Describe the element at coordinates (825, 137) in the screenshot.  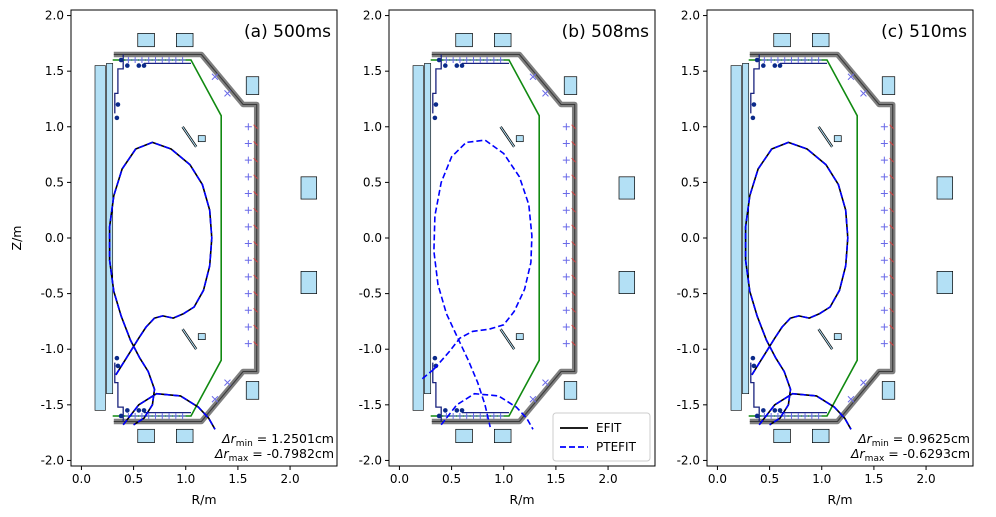
I see `passive-plate-upper-fill` at that location.